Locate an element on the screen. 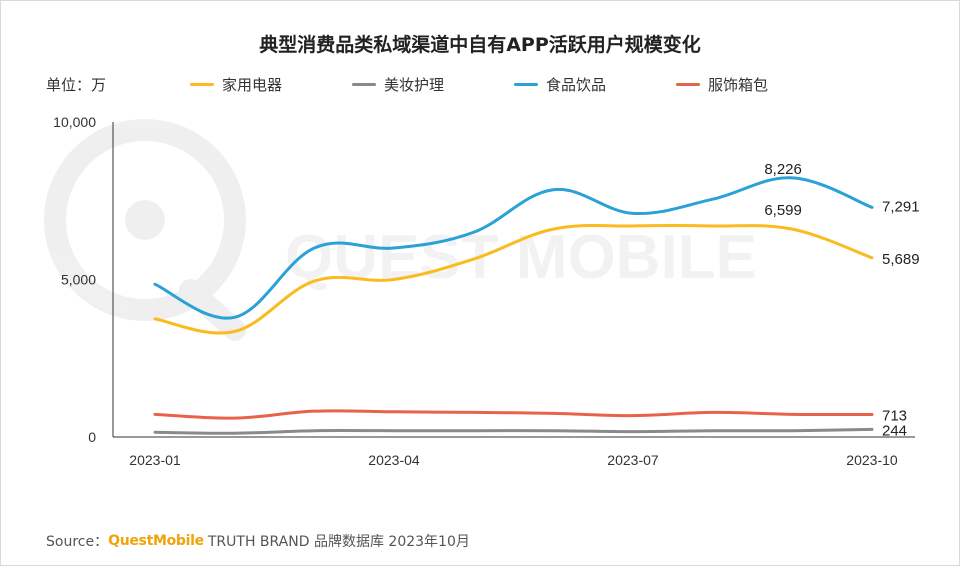 Image resolution: width=960 pixels, height=566 pixels. data-label: 244 is located at coordinates (894, 430).